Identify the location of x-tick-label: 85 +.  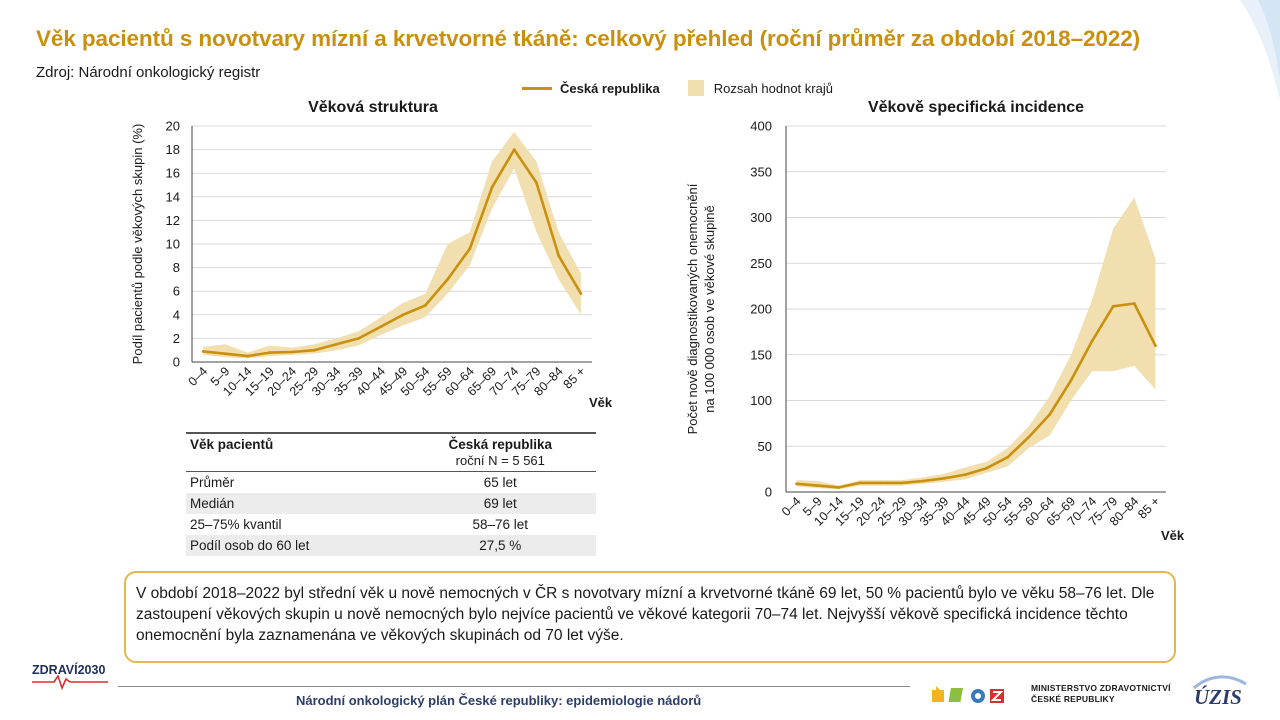
(574, 377).